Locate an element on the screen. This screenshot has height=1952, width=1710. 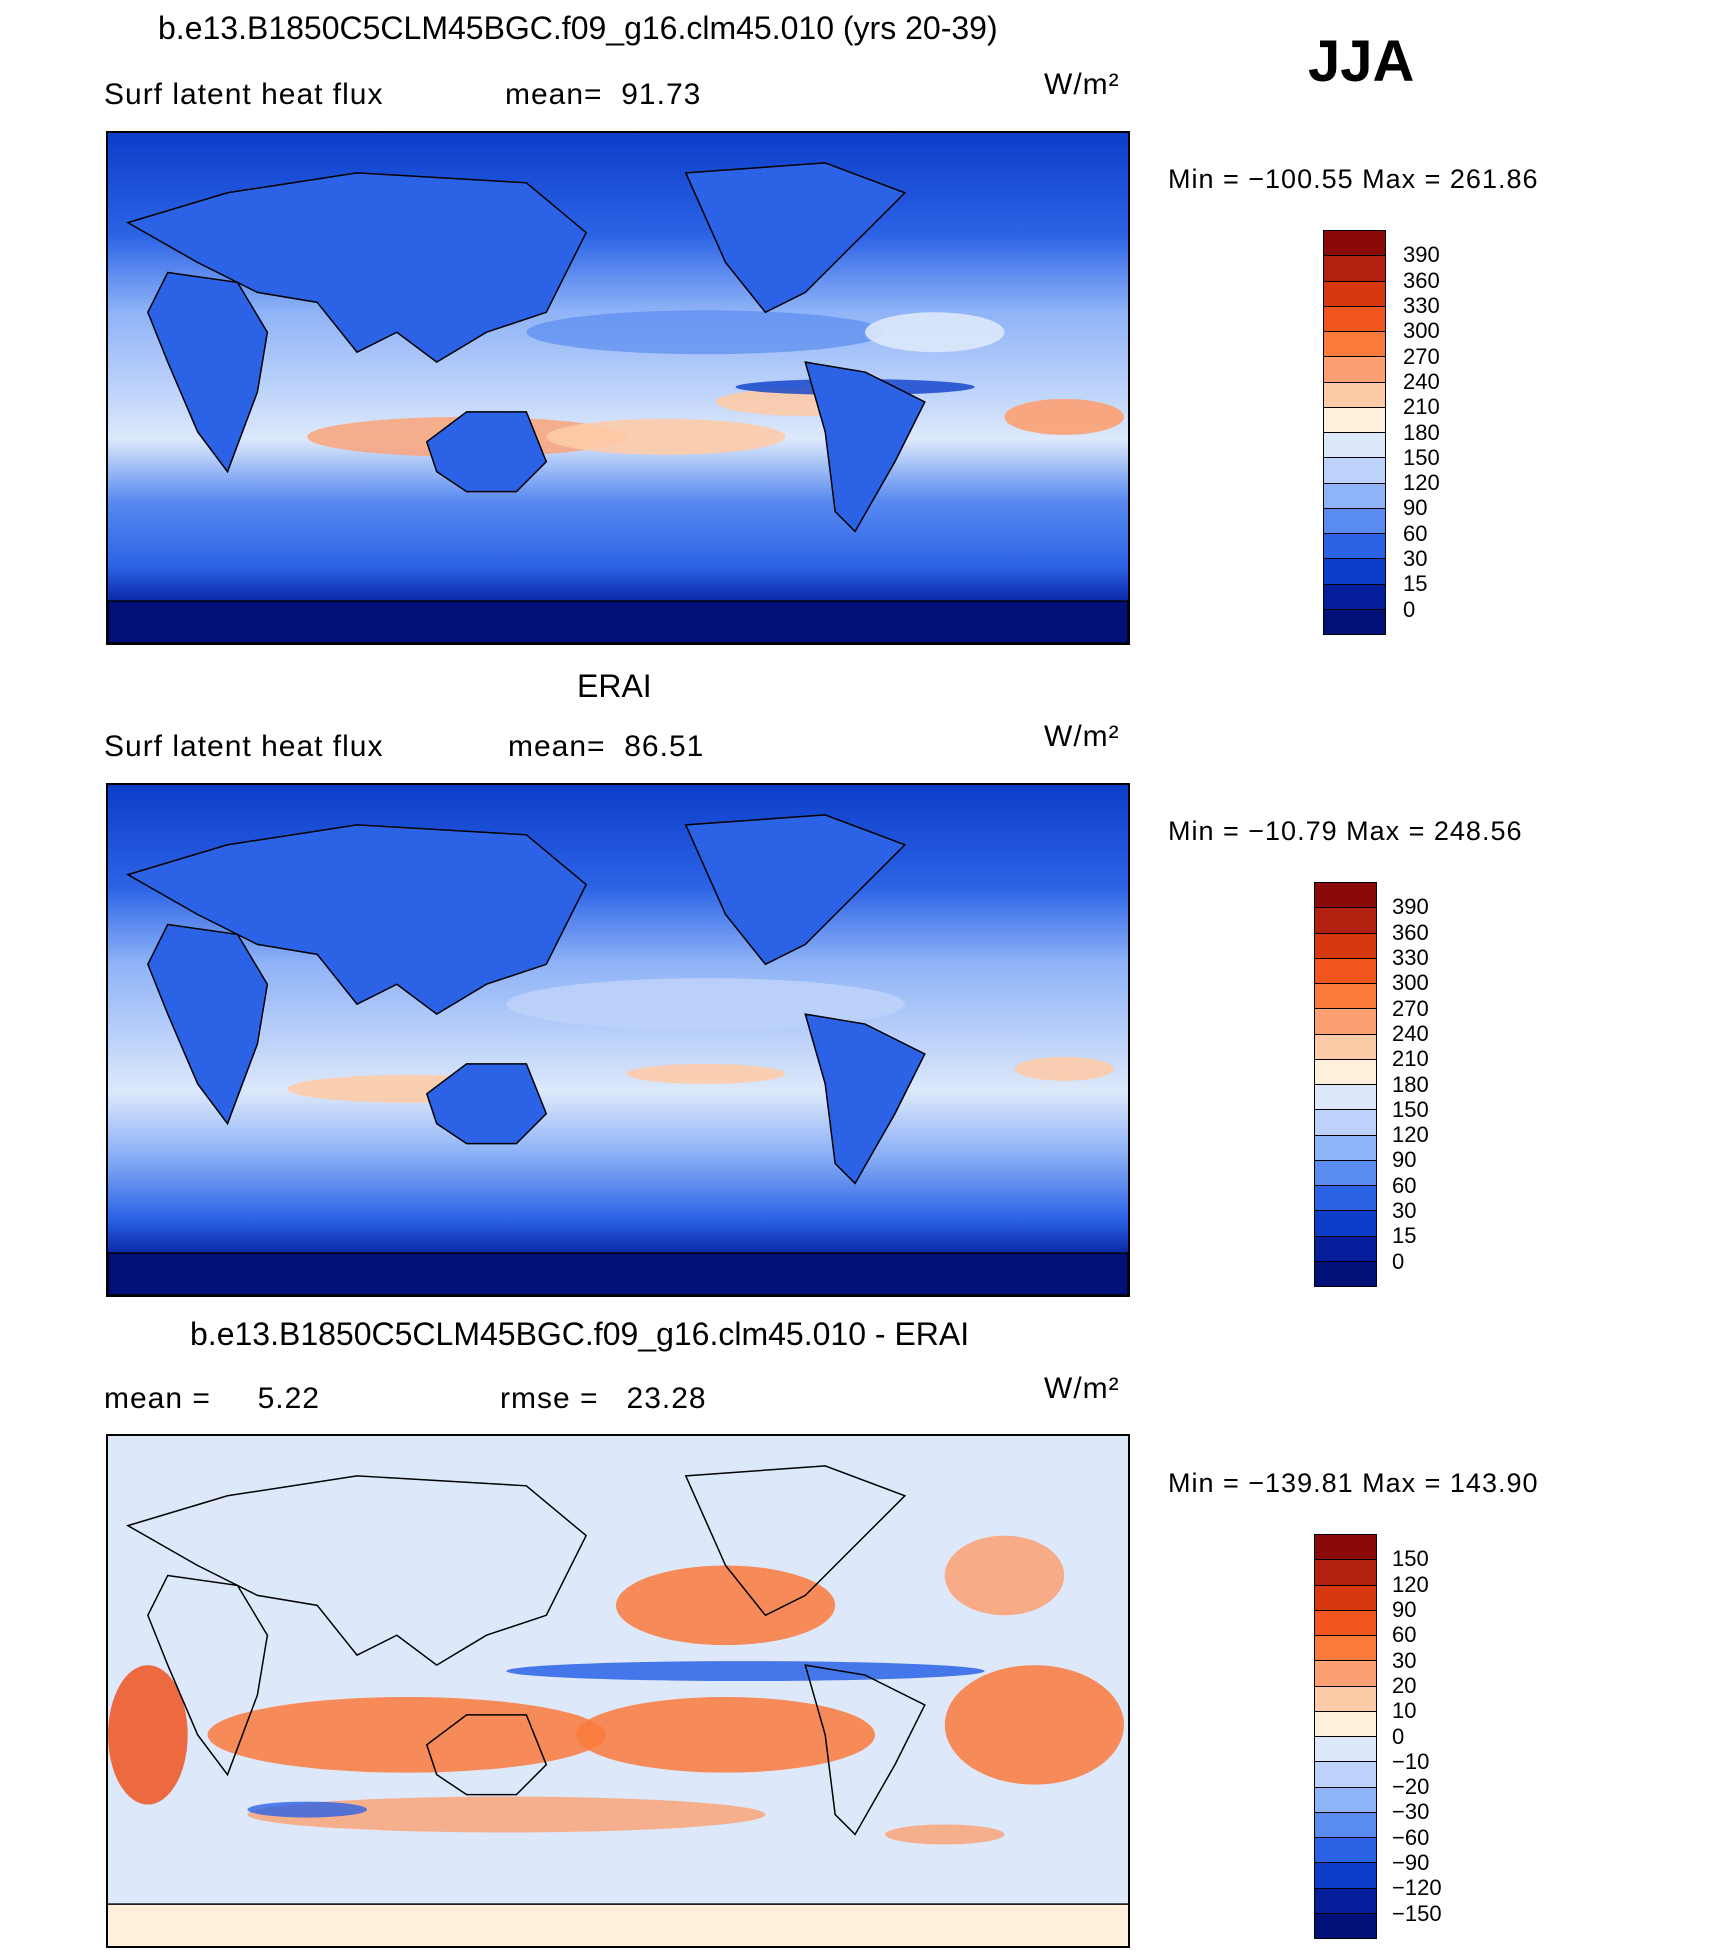
panel-1-colorbar-boxes is located at coordinates (1354, 432).